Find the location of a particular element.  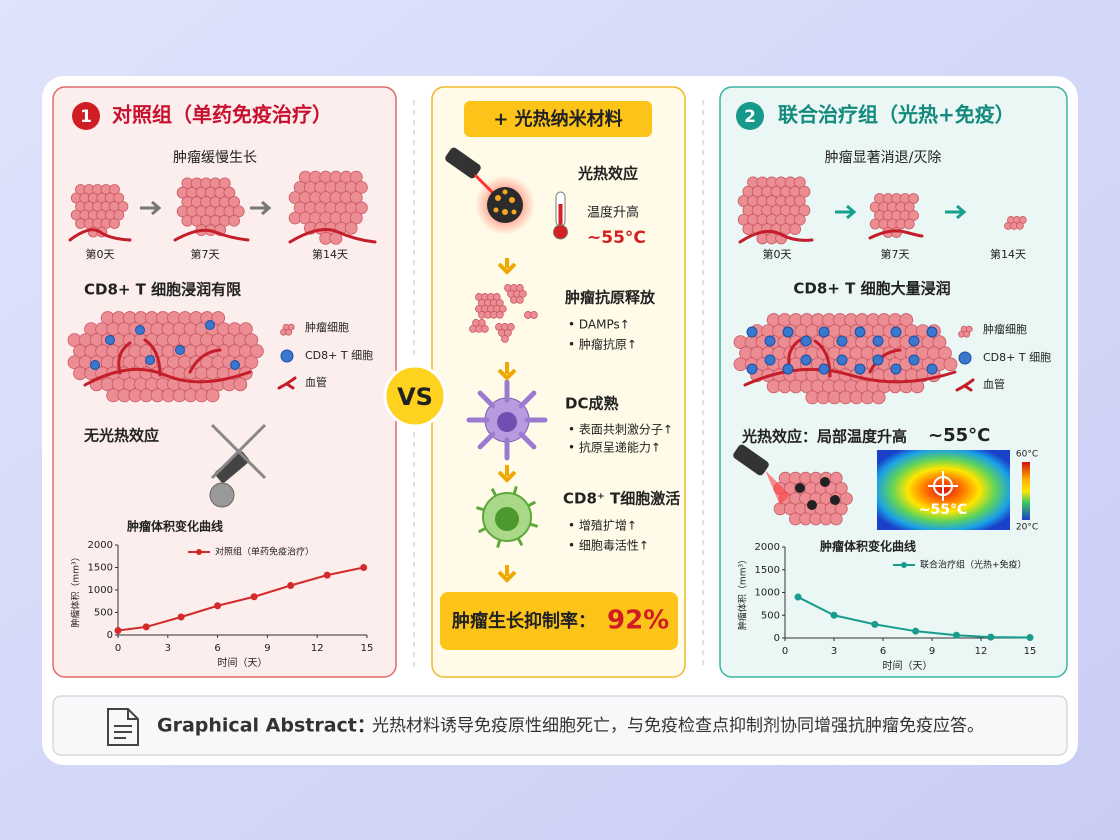

legend-marker is located at coordinates (904, 565).